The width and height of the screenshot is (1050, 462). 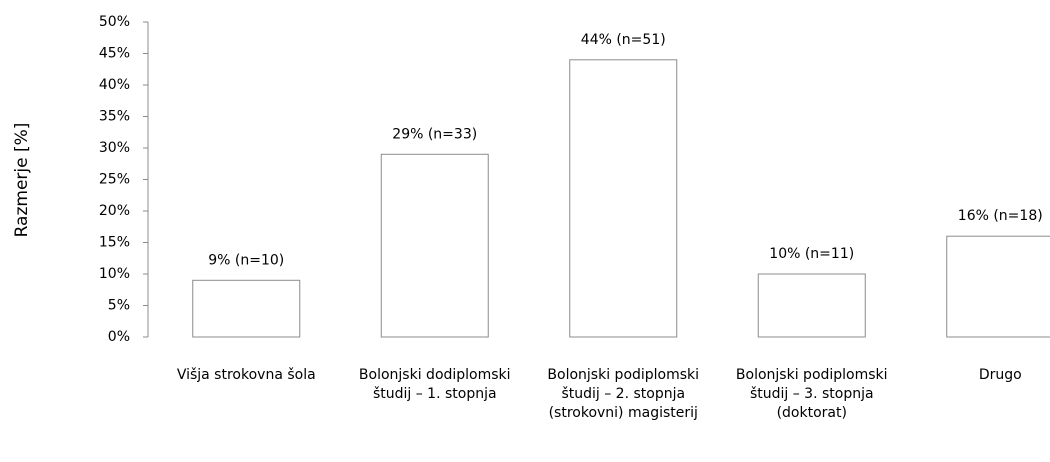 I want to click on value-label: 29% (n=33), so click(x=434, y=134).